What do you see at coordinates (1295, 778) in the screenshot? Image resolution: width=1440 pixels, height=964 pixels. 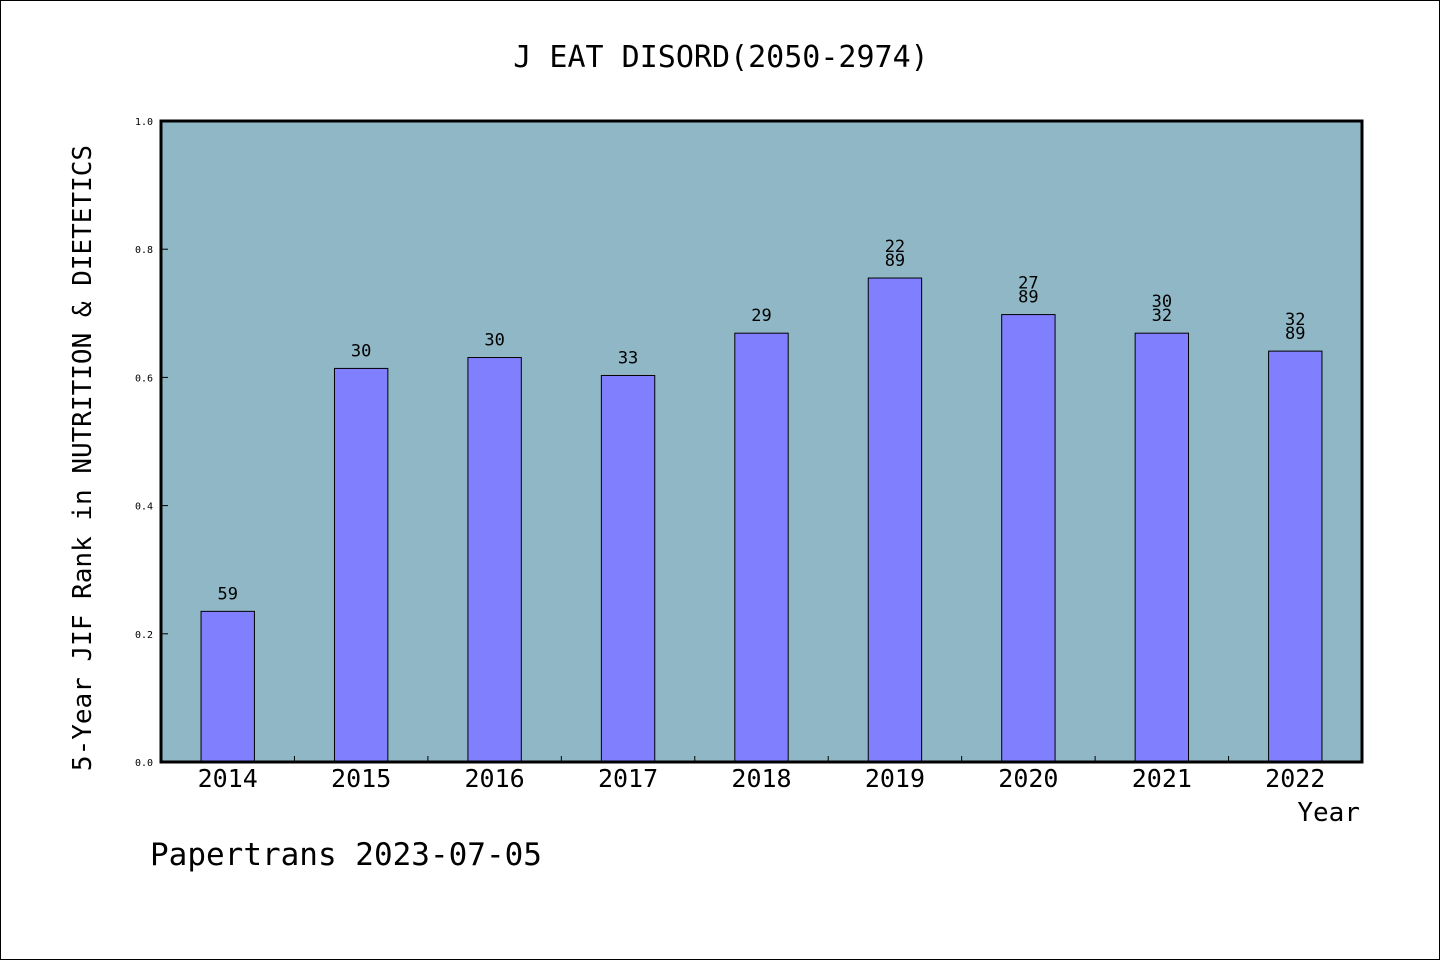 I see `x-tick-label: 2022` at bounding box center [1295, 778].